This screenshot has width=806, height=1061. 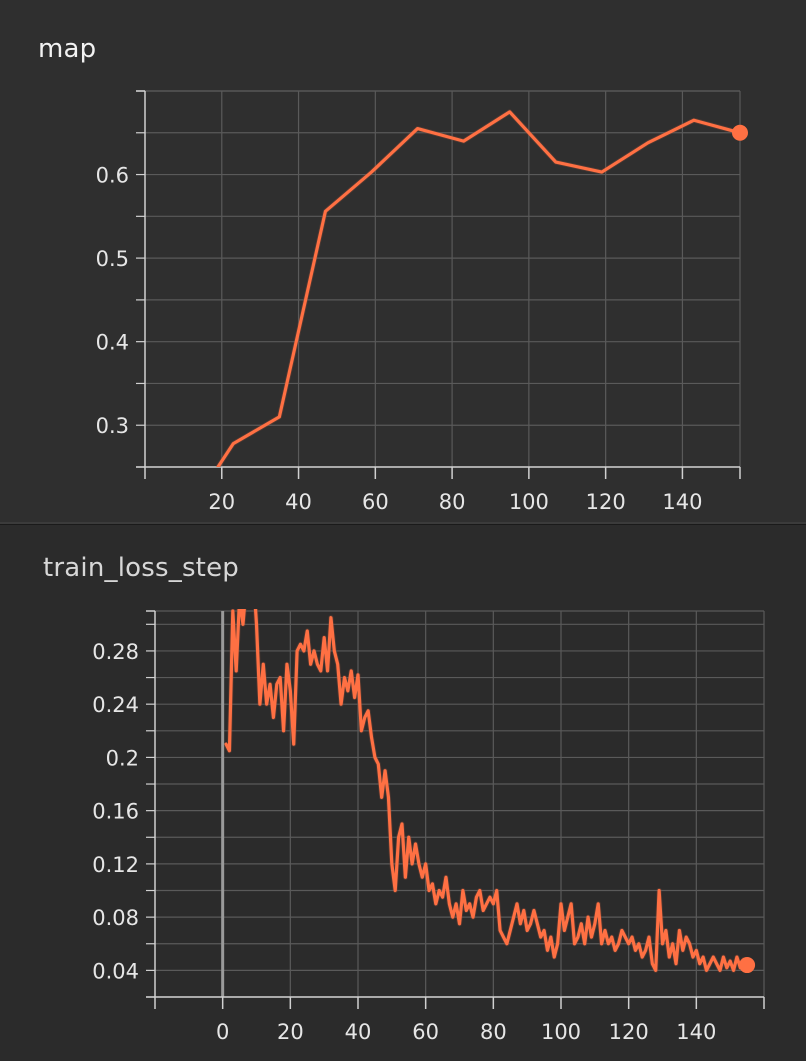 I want to click on y-tick-label: 0.2, so click(x=122, y=758).